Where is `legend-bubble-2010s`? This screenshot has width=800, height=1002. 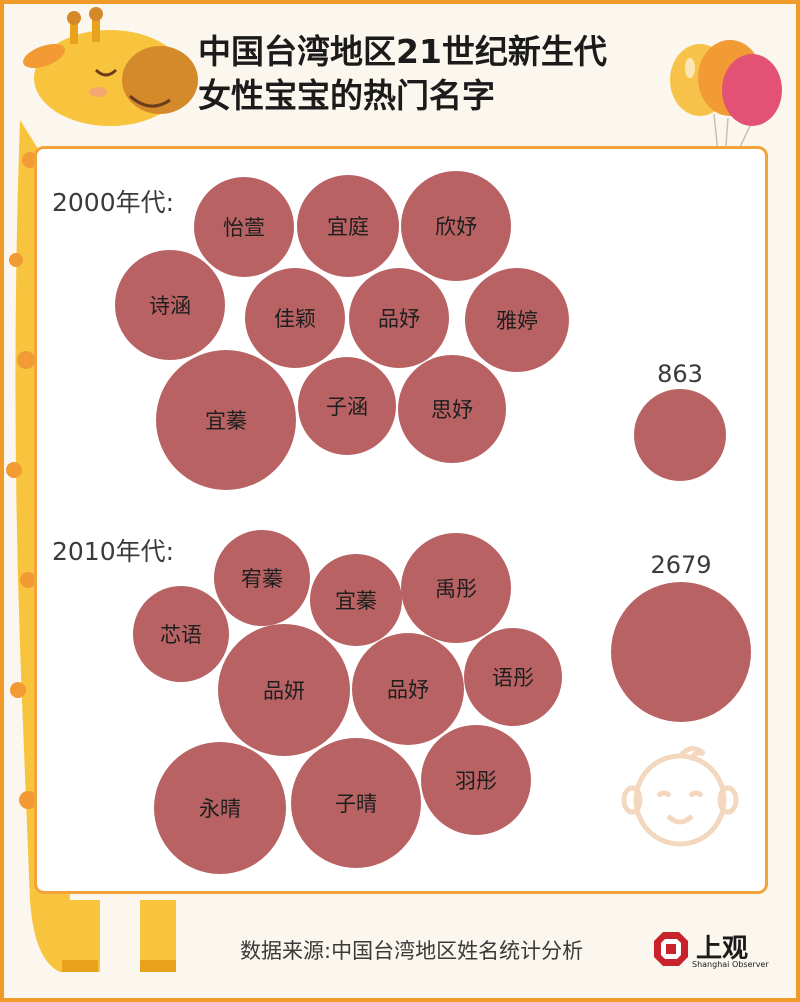
legend-bubble-2010s is located at coordinates (681, 652).